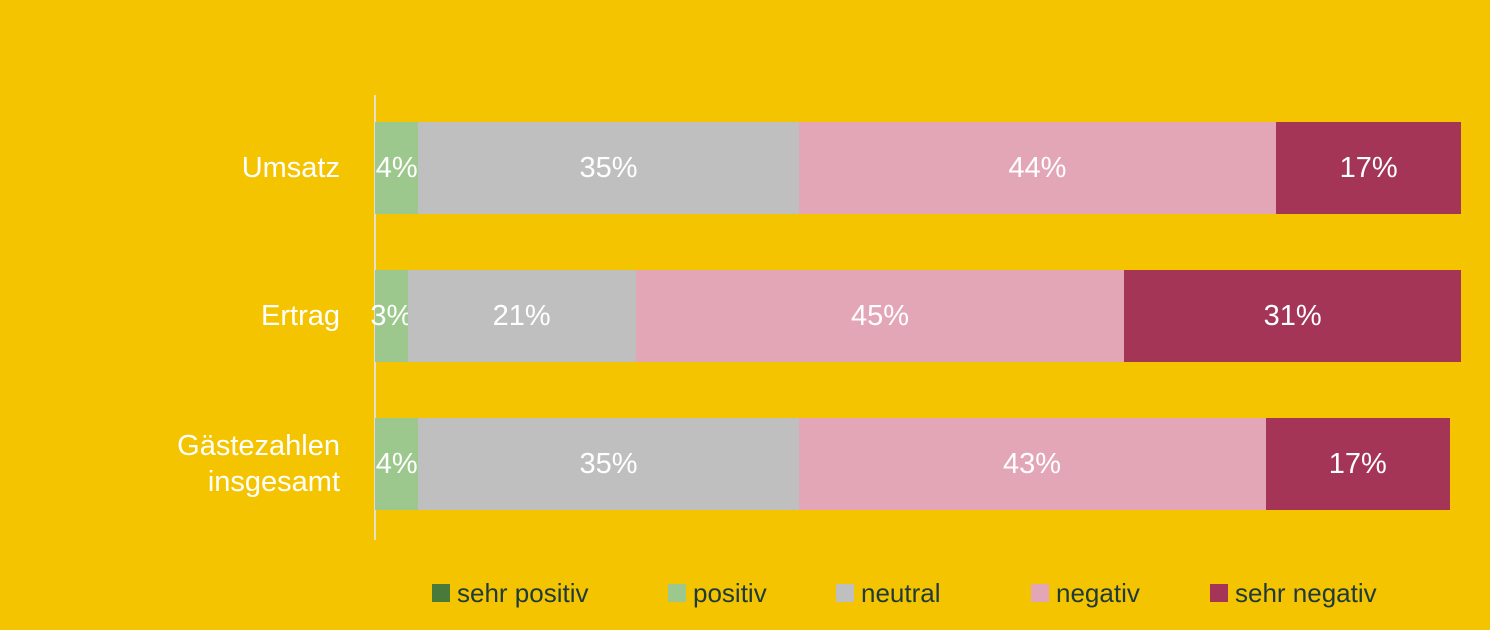  I want to click on category-label: Umsatz, so click(290, 168).